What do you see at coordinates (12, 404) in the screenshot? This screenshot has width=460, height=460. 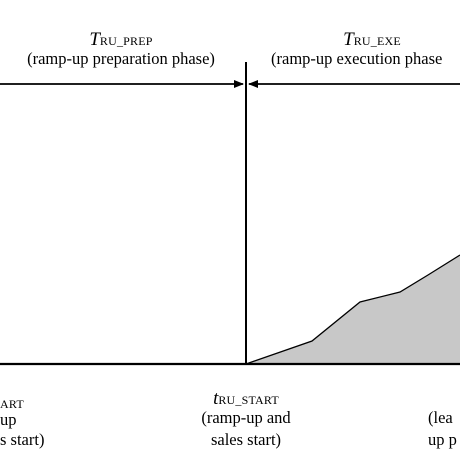 I see `left-time-point-subscript: ART` at bounding box center [12, 404].